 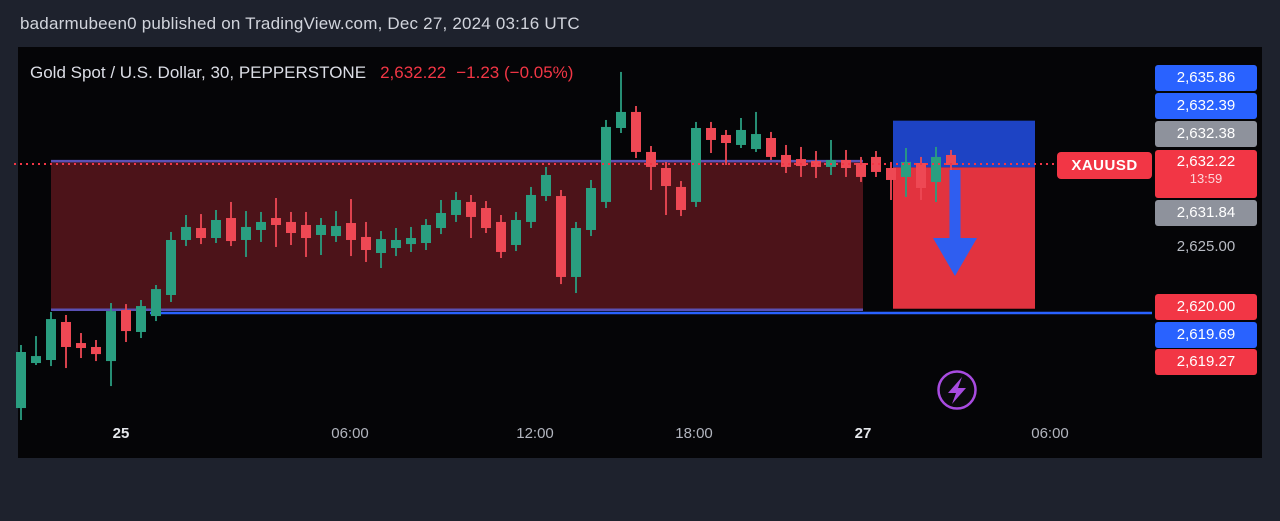 What do you see at coordinates (1206, 213) in the screenshot?
I see `price-label: 2,631.84` at bounding box center [1206, 213].